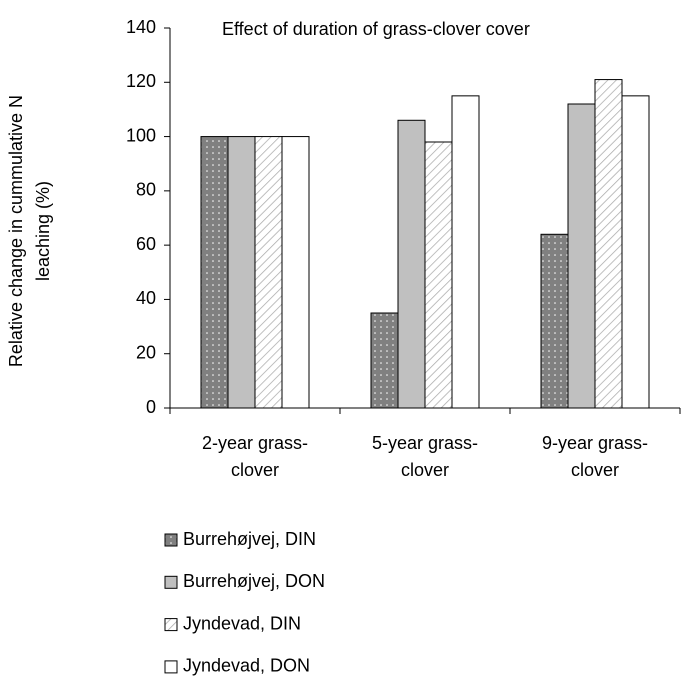  Describe the element at coordinates (255, 456) in the screenshot. I see `x-tick-label: 2-year grass-clover` at that location.